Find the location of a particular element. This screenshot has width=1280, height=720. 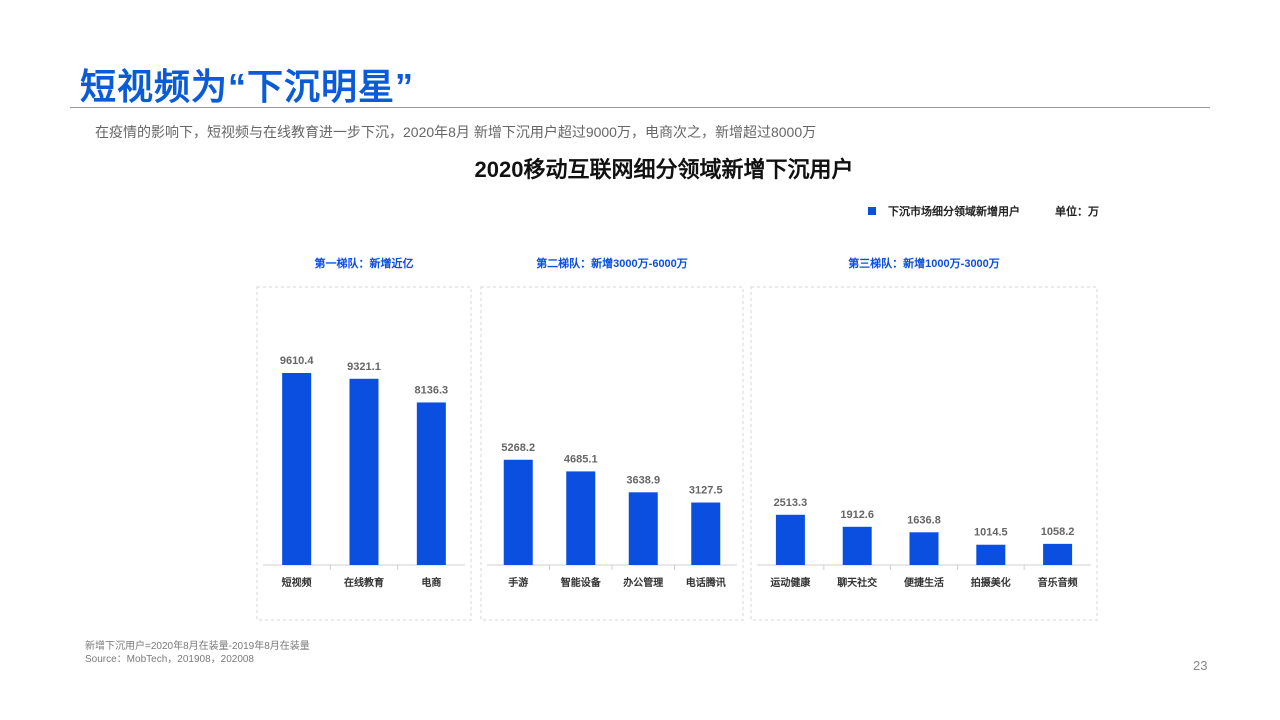

category-label: 在线教育 is located at coordinates (364, 582).